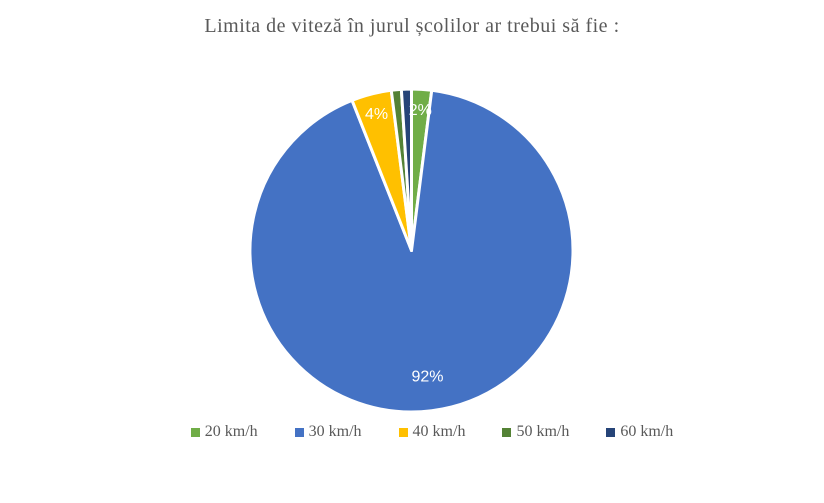  Describe the element at coordinates (543, 431) in the screenshot. I see `legend-label-50-km-h: 50 km/h` at that location.